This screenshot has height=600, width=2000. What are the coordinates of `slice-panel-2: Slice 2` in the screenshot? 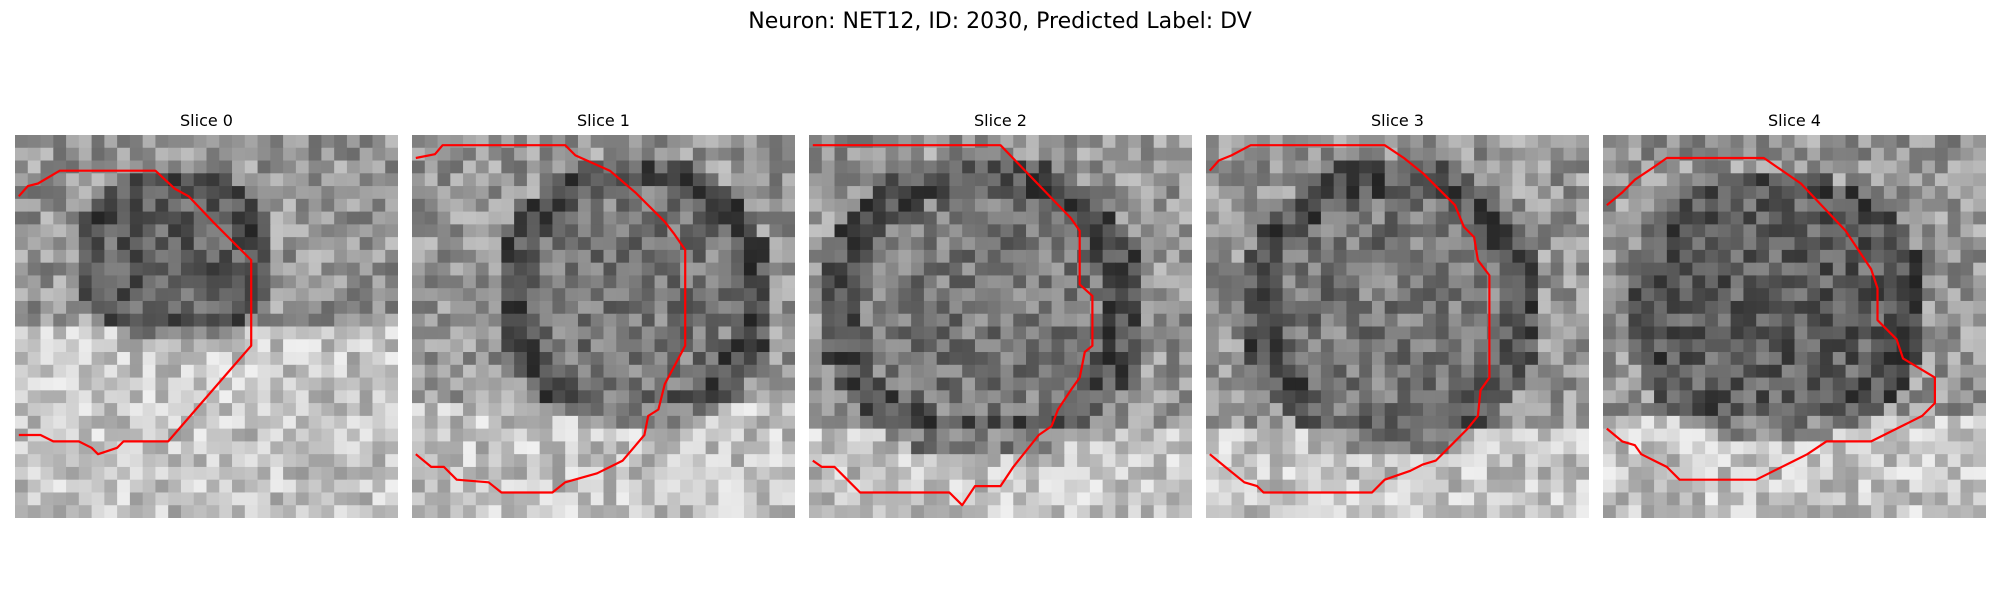 It's located at (1000, 314).